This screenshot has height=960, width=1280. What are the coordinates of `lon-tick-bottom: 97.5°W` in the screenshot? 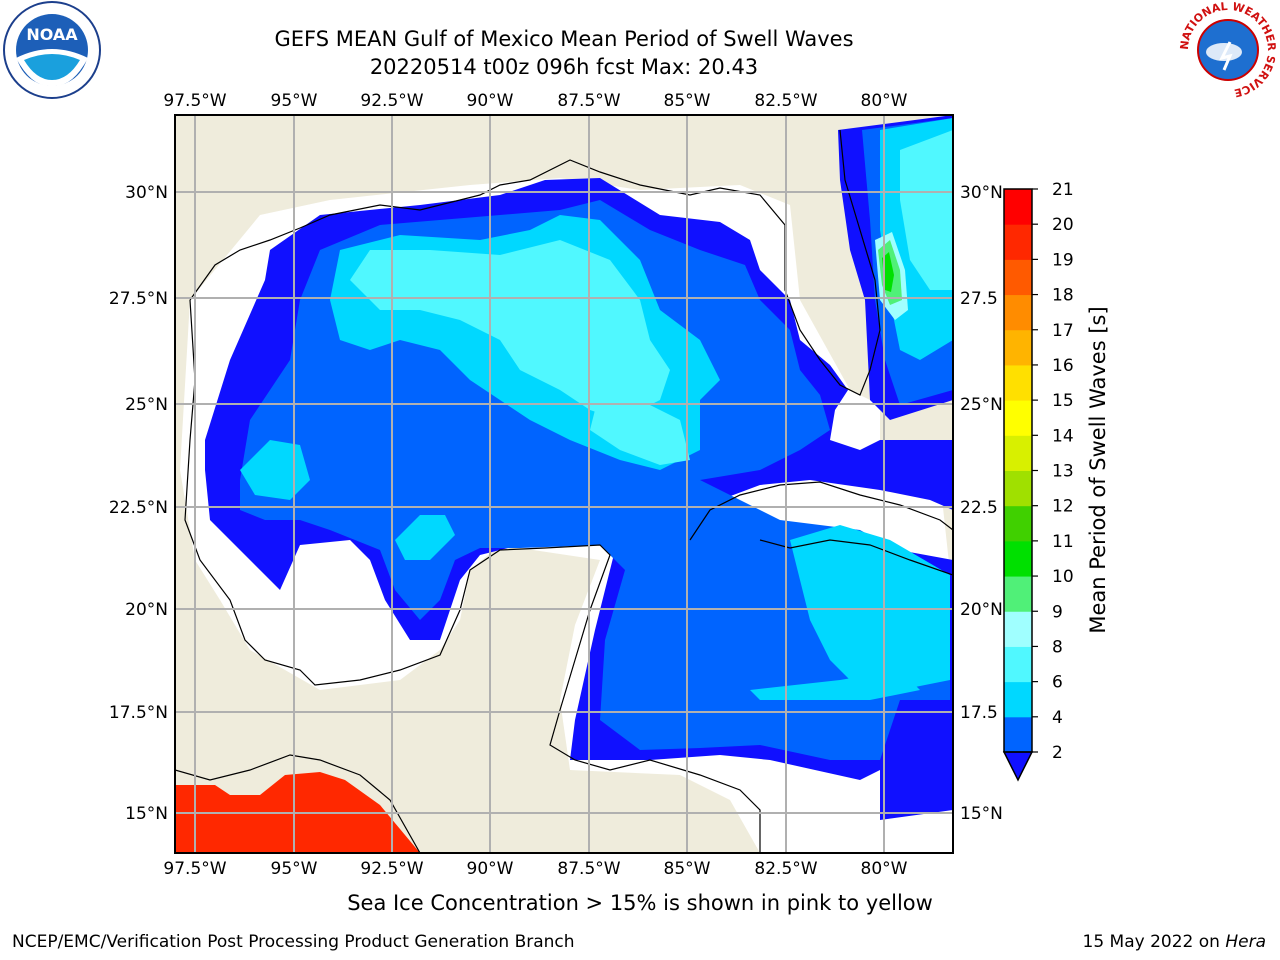 It's located at (194, 869).